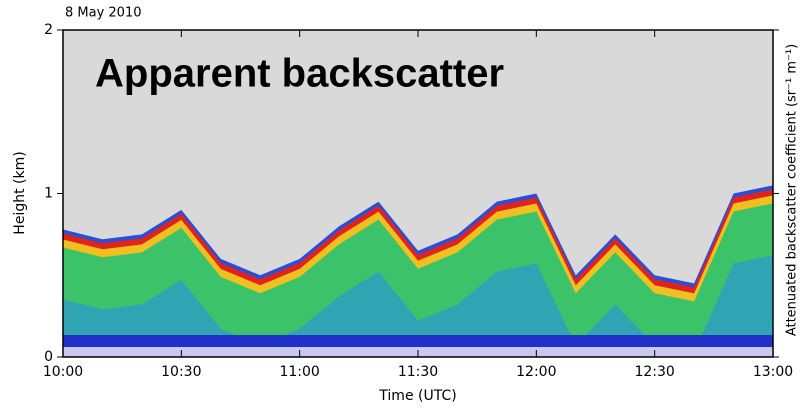  Describe the element at coordinates (773, 372) in the screenshot. I see `x-tick-label: 13:00` at that location.